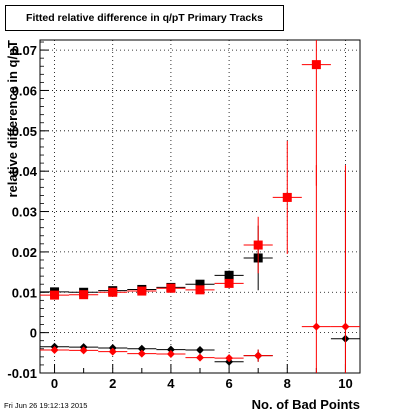 The image size is (400, 414). I want to click on y-tick-label: -0.01, so click(22, 373).